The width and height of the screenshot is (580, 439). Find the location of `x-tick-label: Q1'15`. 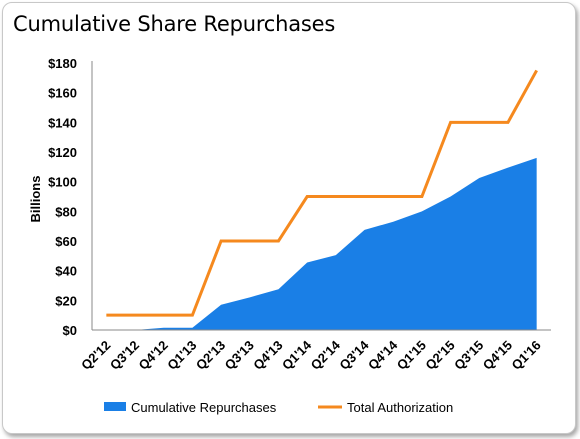

x-tick-label: Q1'15 is located at coordinates (411, 355).